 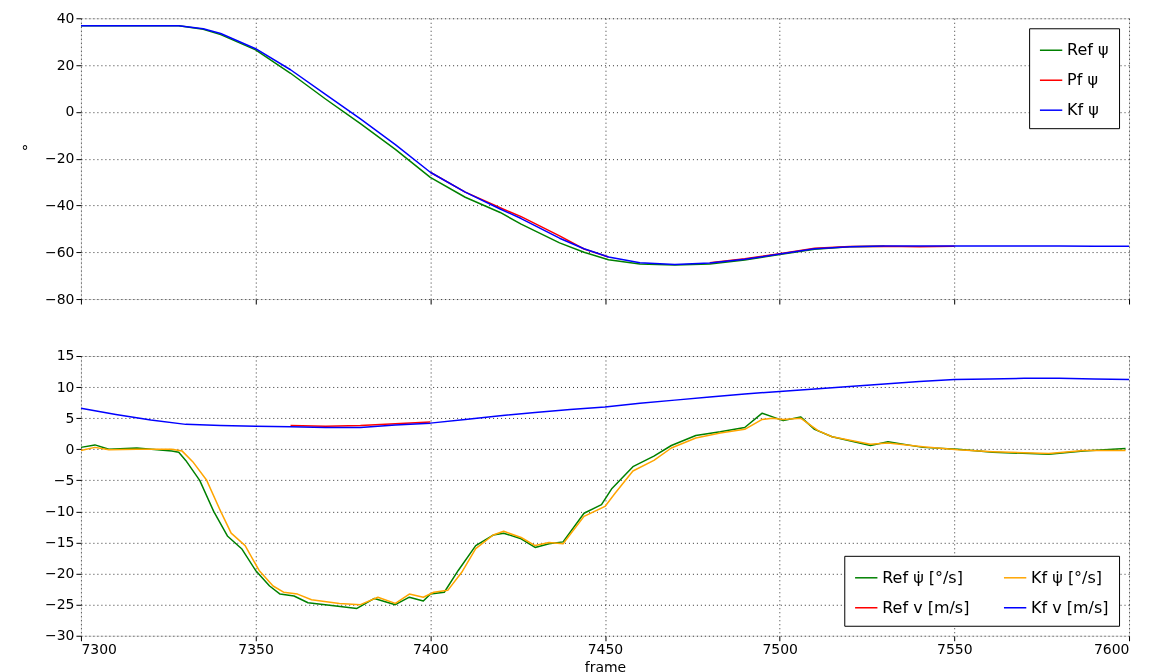 I want to click on y-tick-label: 20, so click(x=65, y=64).